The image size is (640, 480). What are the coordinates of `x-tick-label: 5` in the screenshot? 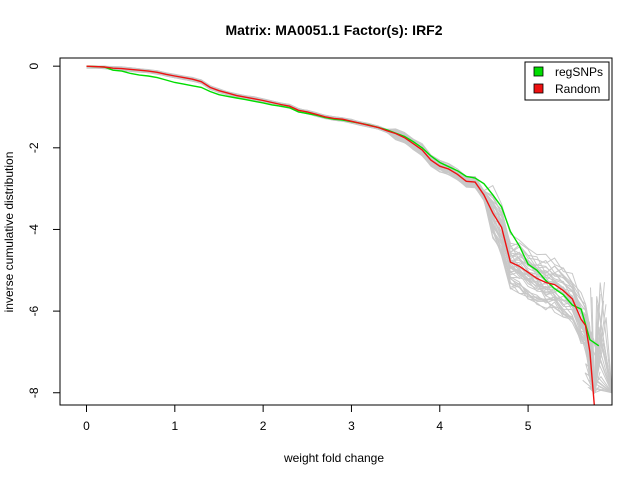 It's located at (528, 426).